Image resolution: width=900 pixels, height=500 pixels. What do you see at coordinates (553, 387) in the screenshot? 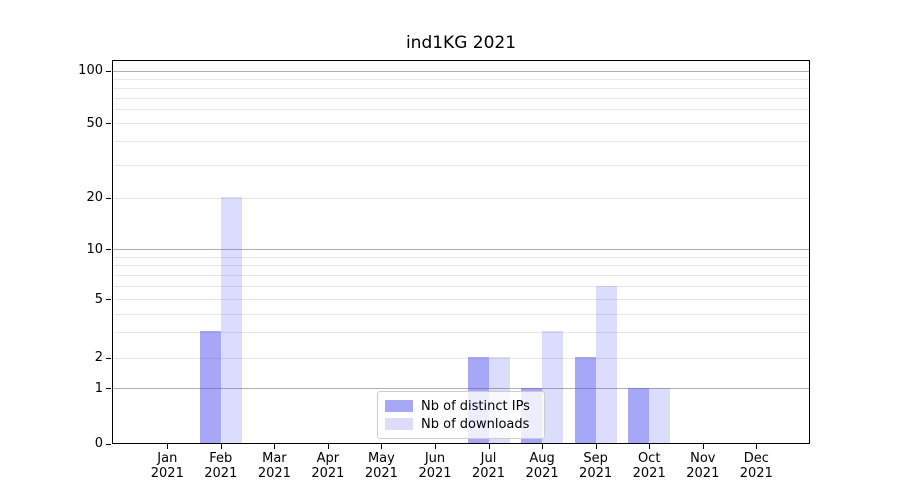
I see `bar-downloads-aug` at bounding box center [553, 387].